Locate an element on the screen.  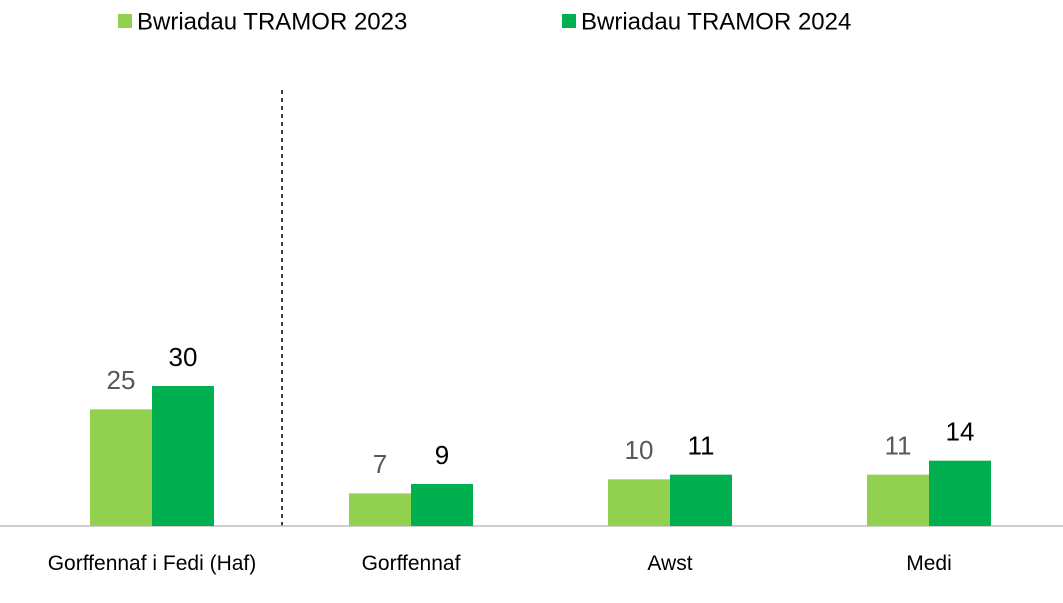
legend-label: Bwriadau TRAMOR 2023 is located at coordinates (272, 21).